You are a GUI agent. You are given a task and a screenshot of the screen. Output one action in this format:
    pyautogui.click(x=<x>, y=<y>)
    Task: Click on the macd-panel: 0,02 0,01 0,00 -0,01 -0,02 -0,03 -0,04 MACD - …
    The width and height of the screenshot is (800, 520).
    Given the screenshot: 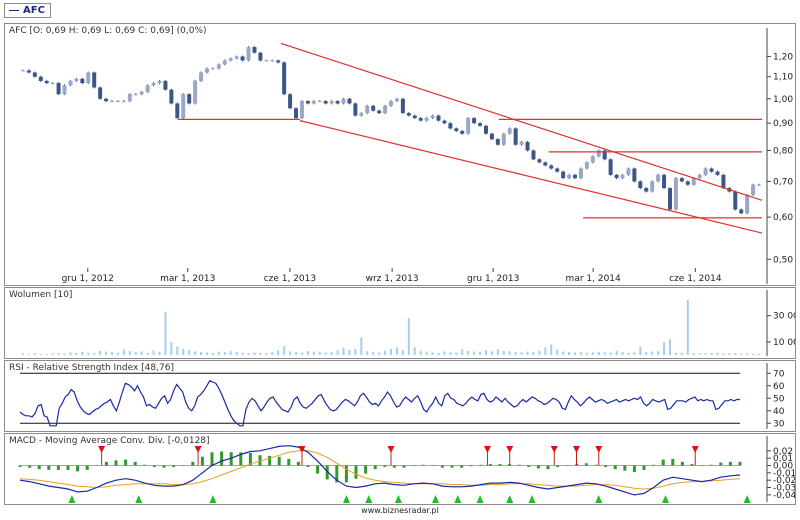 What is the action you would take?
    pyautogui.click(x=400, y=469)
    